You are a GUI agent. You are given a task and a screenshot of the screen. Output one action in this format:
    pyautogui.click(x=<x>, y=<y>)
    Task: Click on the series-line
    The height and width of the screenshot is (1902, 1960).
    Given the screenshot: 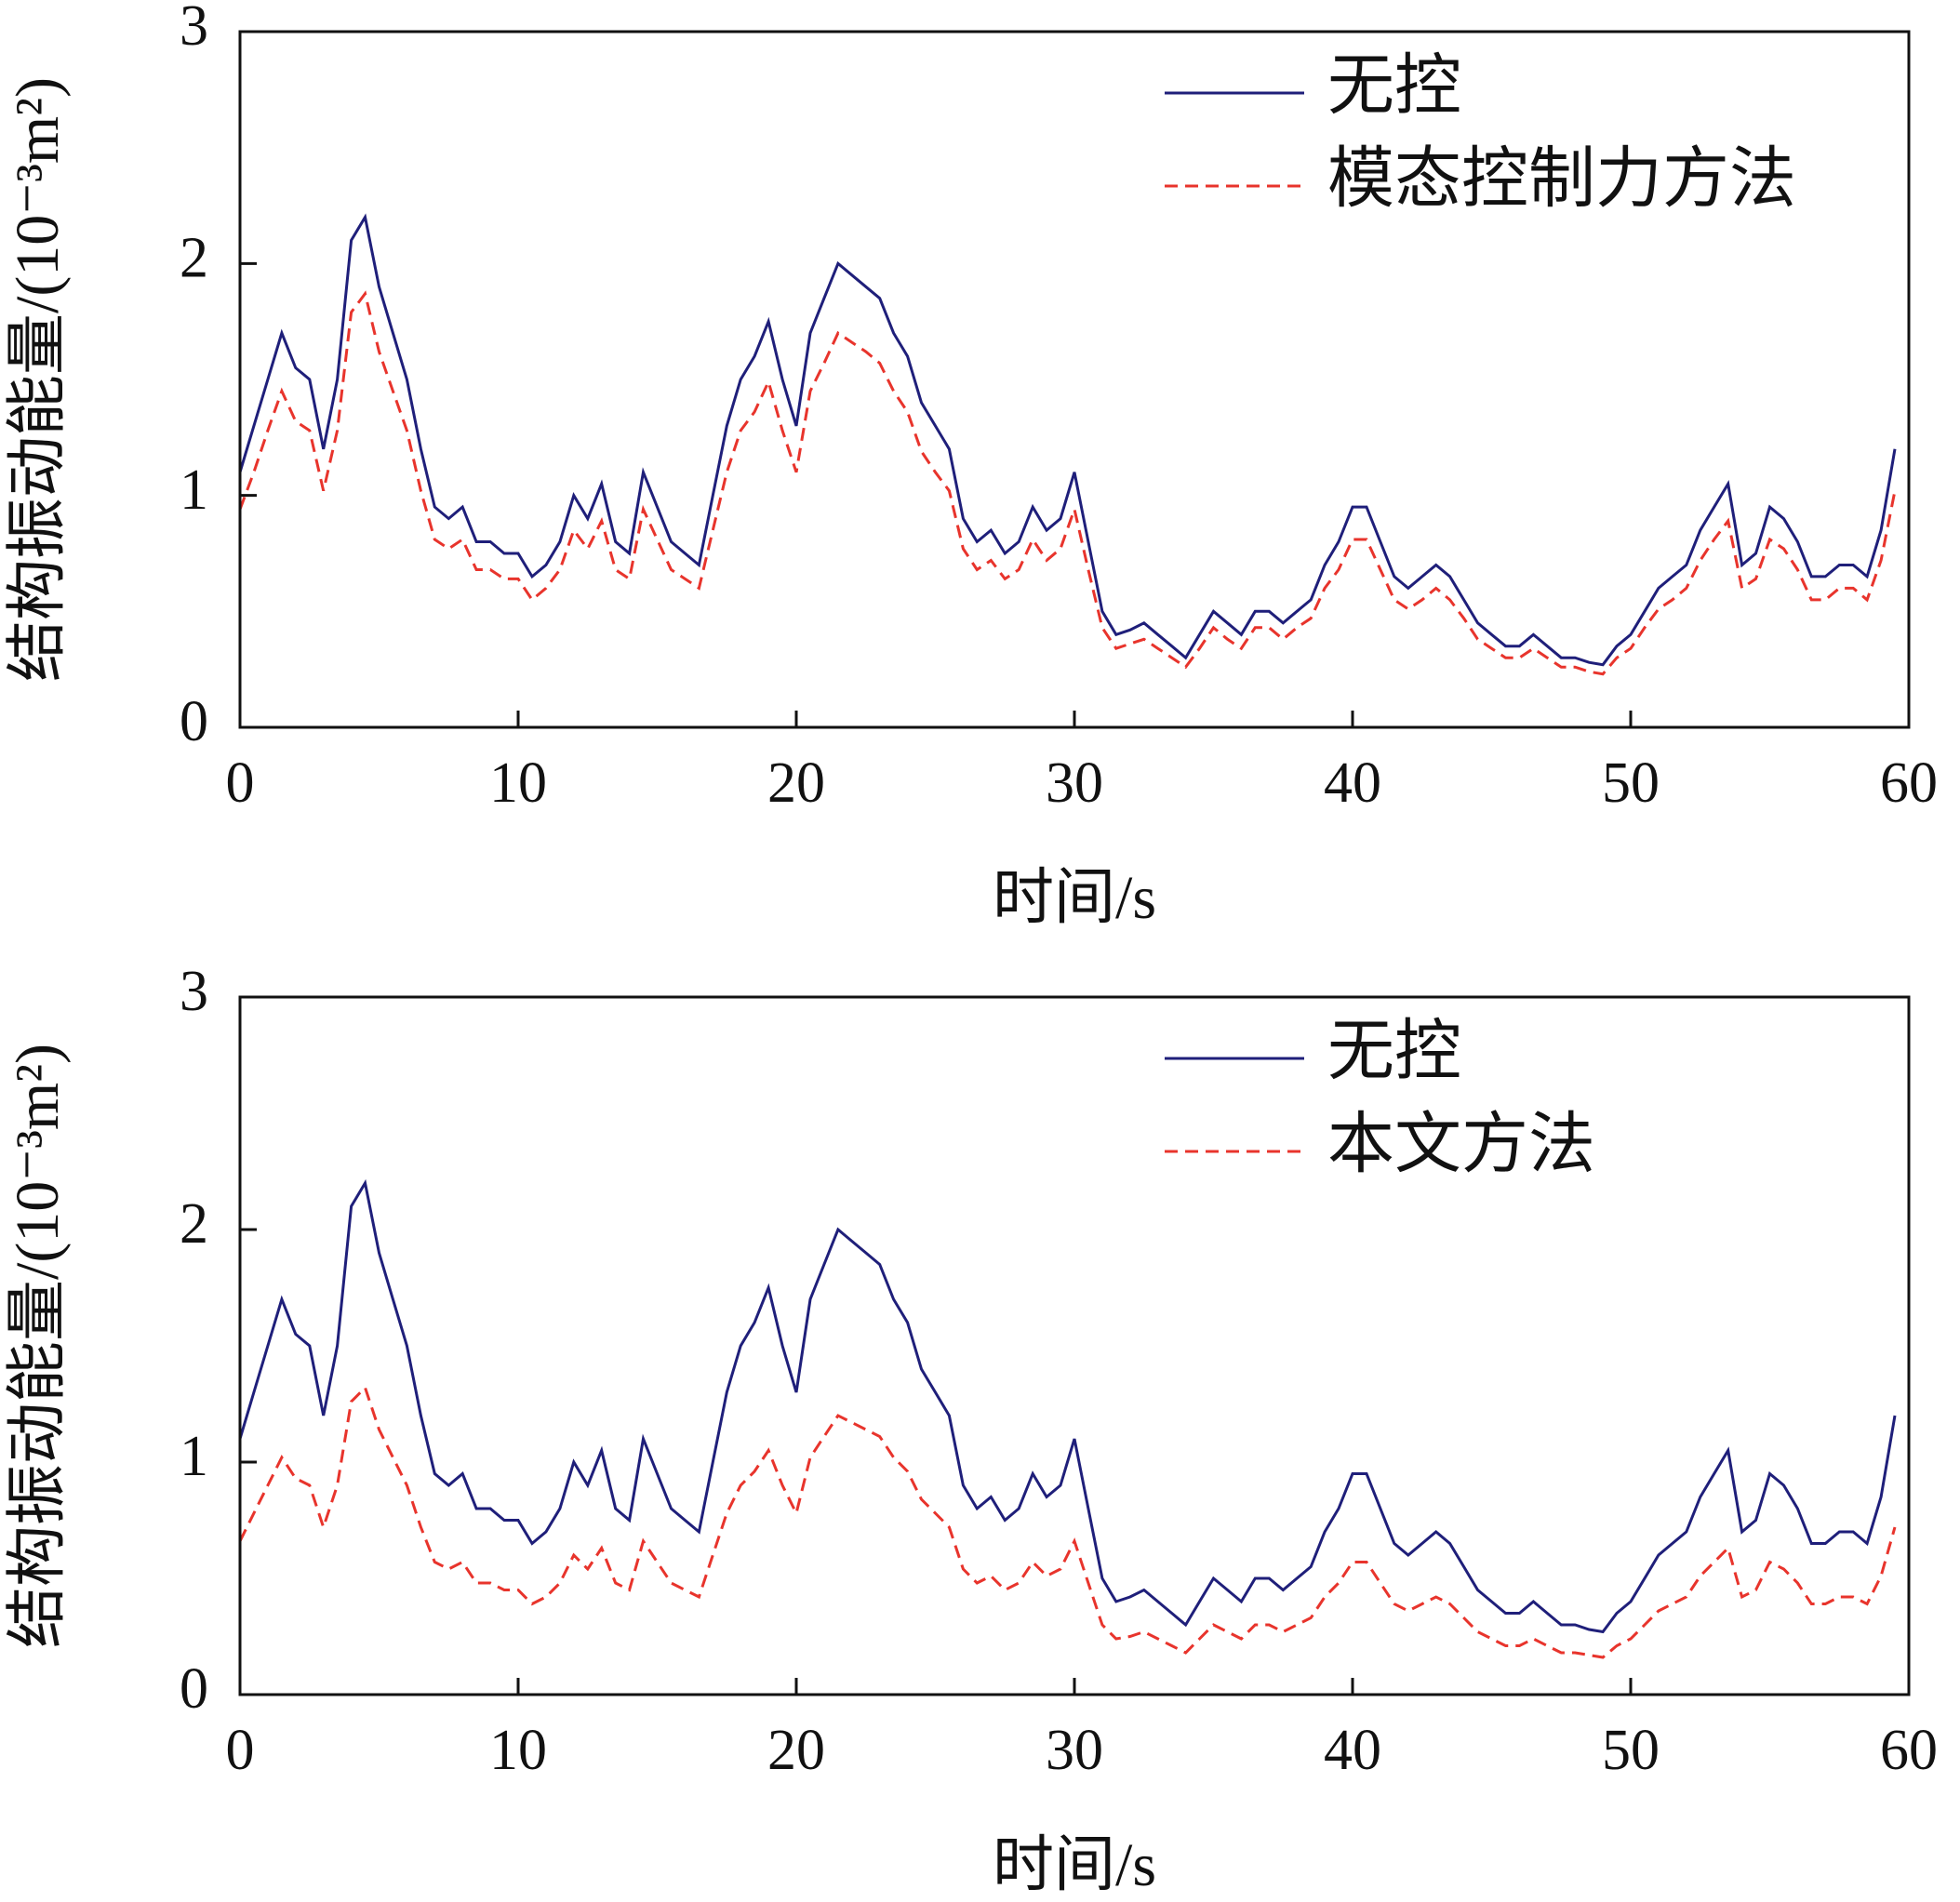 What is the action you would take?
    pyautogui.click(x=1067, y=1522)
    